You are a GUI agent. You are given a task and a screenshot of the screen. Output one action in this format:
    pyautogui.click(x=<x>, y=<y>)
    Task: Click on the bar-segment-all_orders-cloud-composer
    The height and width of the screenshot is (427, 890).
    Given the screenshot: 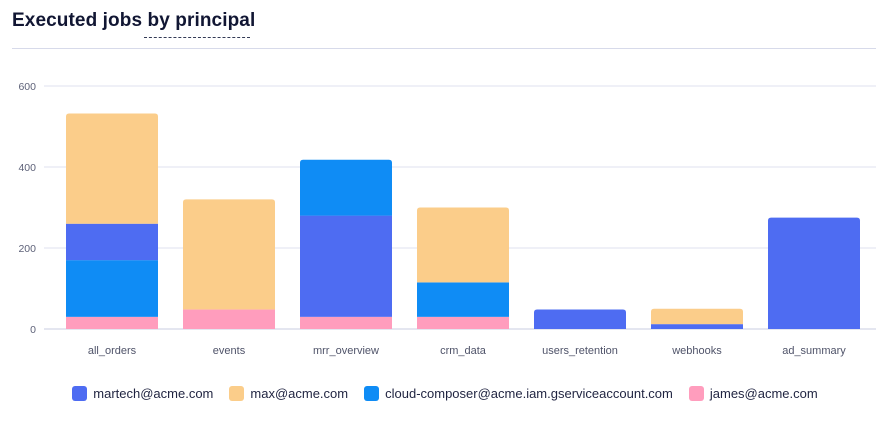 What is the action you would take?
    pyautogui.click(x=112, y=288)
    